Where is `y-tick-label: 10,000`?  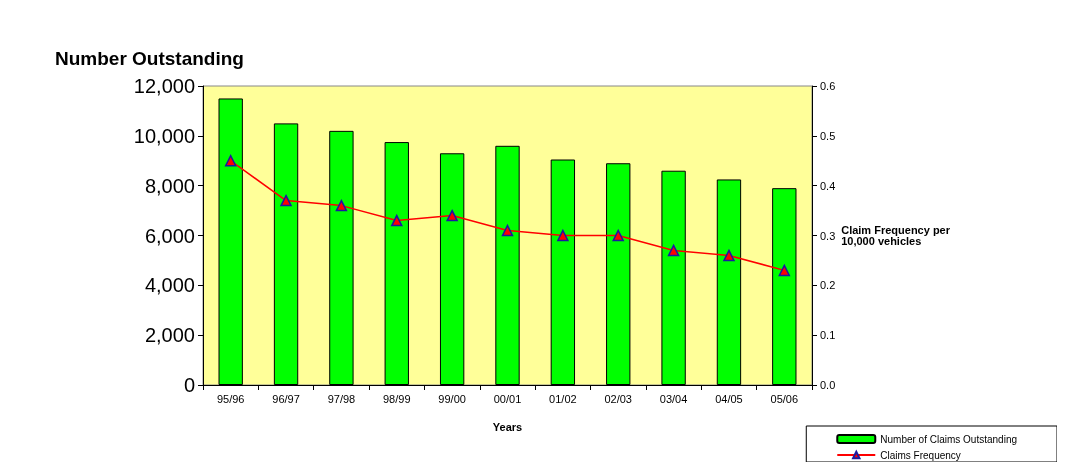 y-tick-label: 10,000 is located at coordinates (164, 135).